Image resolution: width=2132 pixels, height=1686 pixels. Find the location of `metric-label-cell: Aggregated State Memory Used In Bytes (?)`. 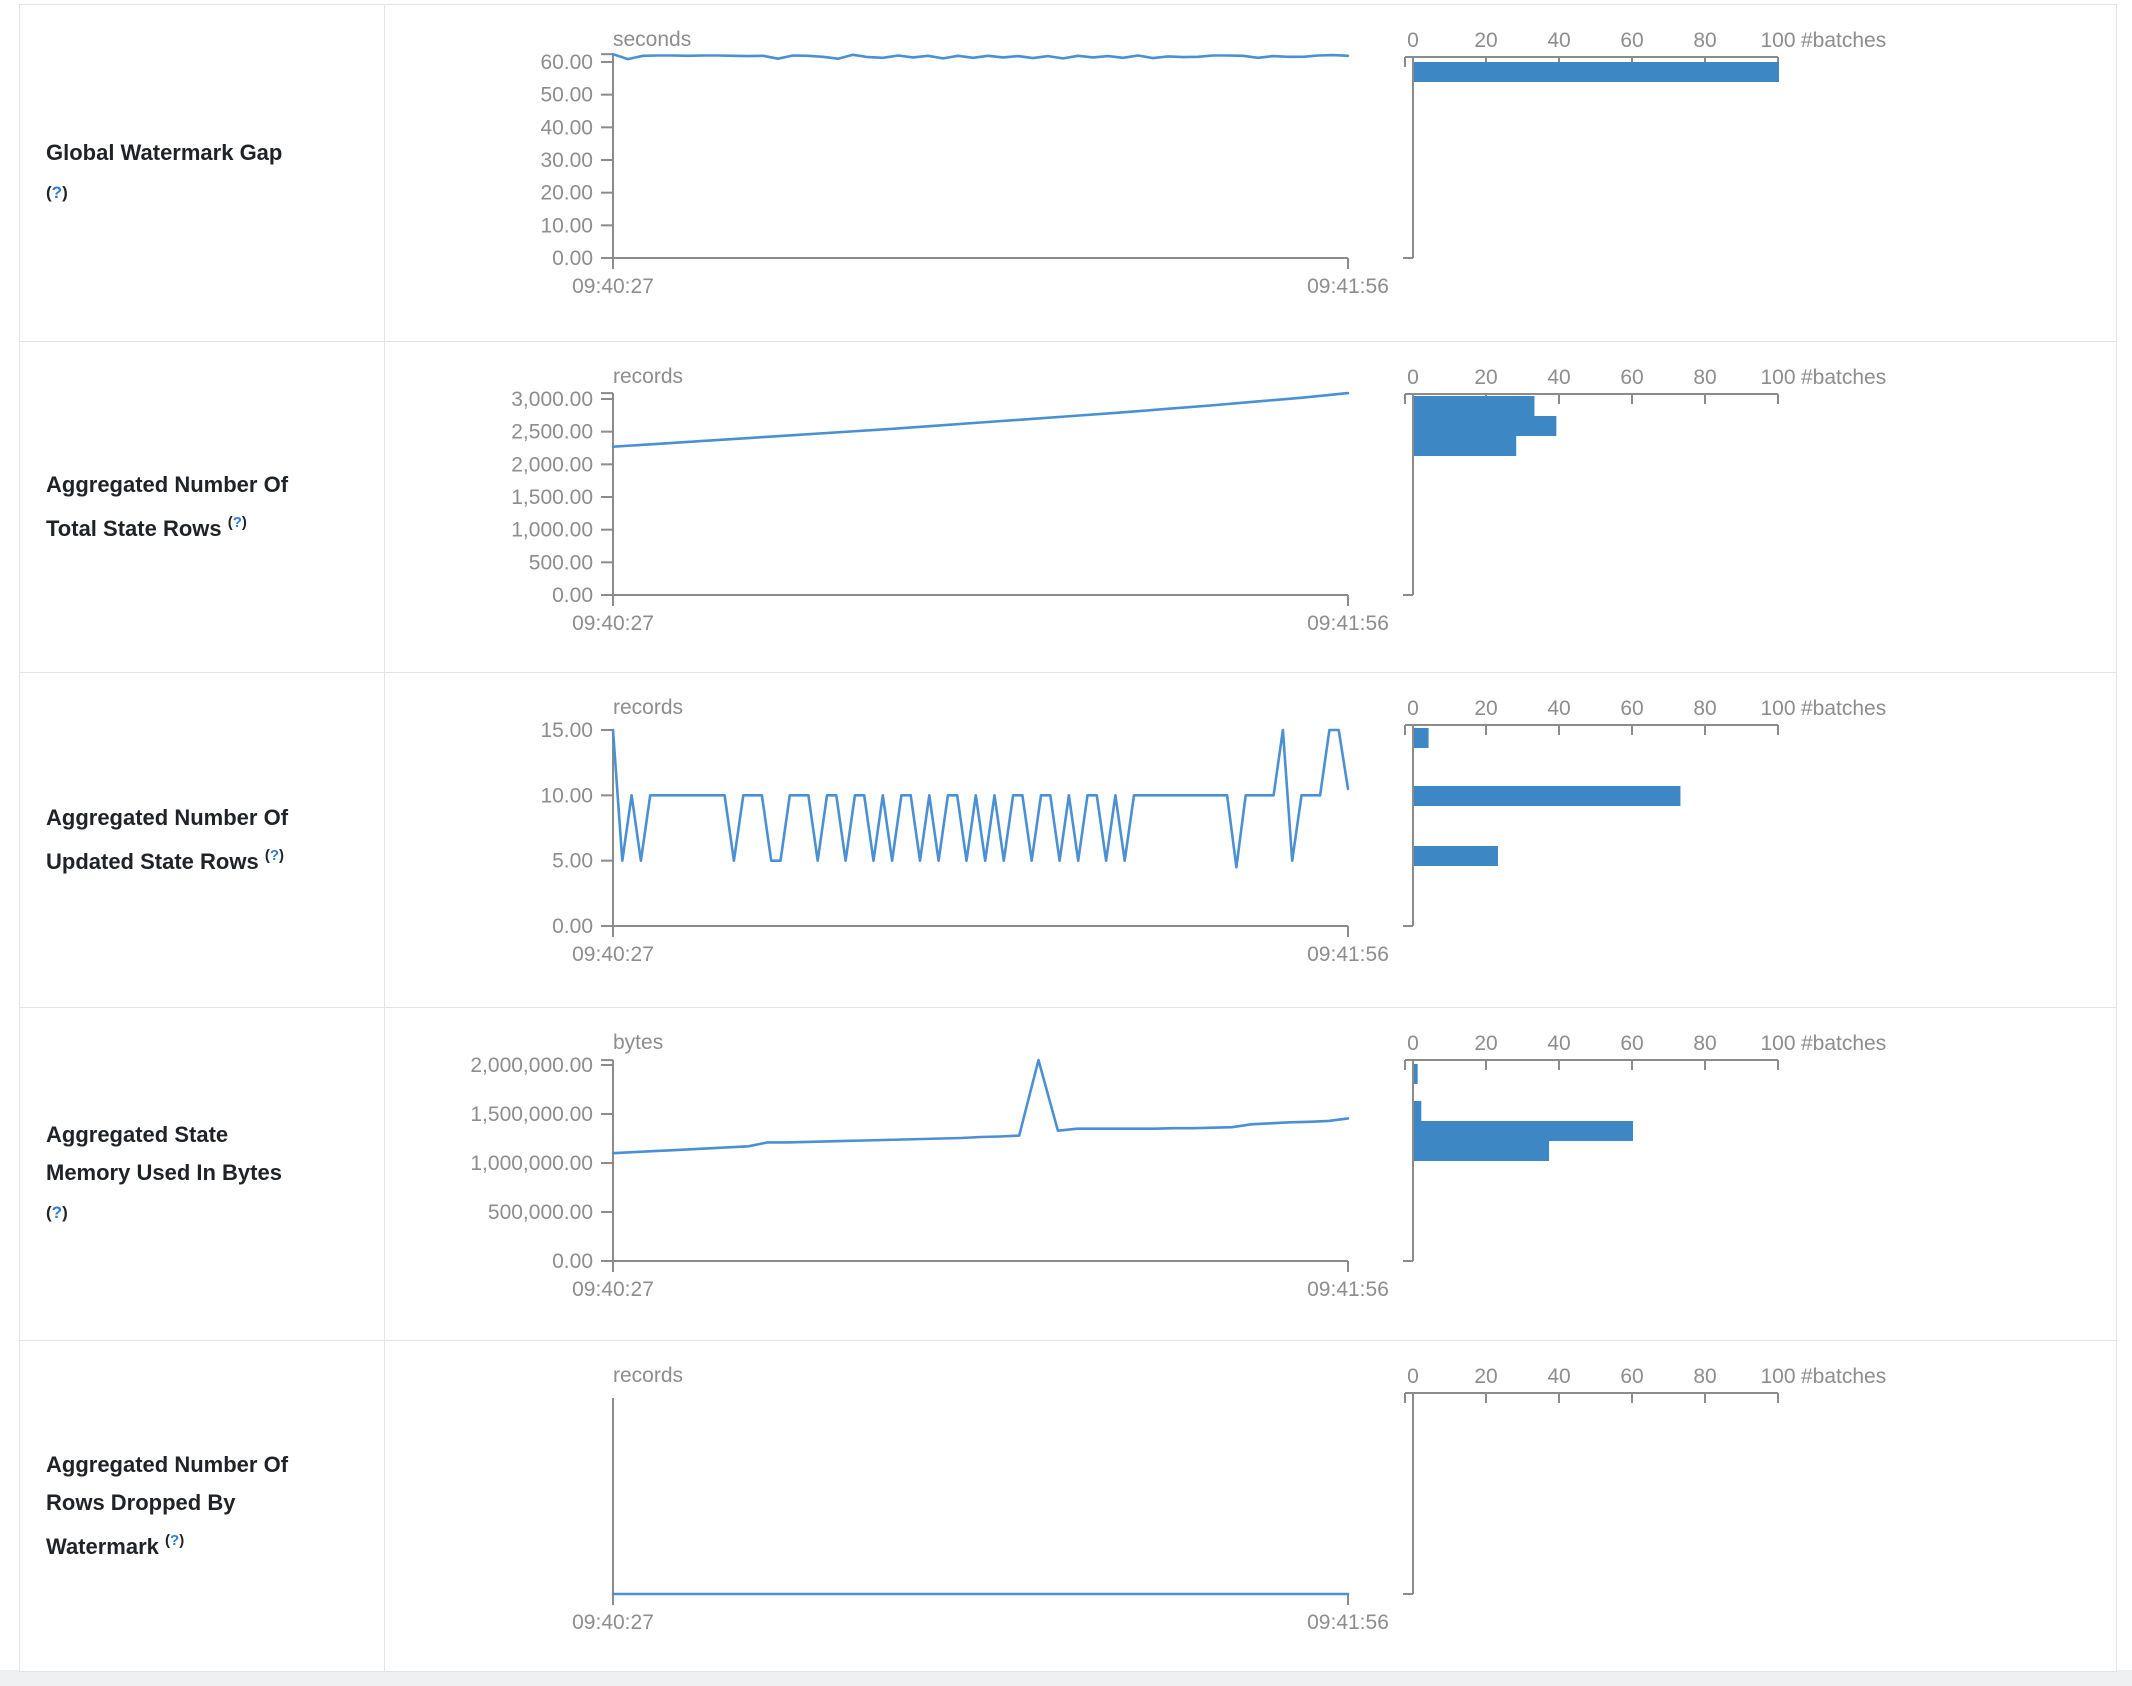

metric-label-cell: Aggregated State Memory Used In Bytes (?) is located at coordinates (202, 1174).